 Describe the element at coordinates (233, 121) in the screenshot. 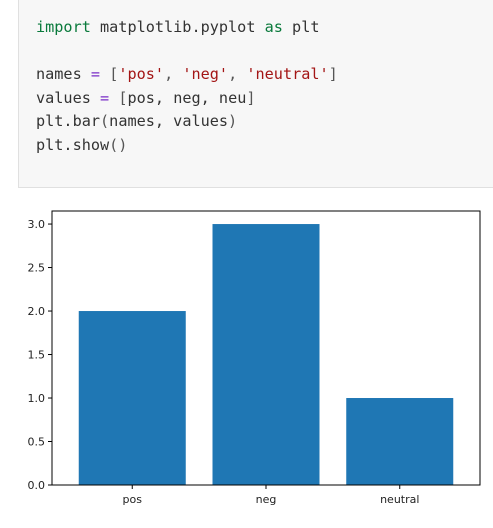

I see `code-token: )` at that location.